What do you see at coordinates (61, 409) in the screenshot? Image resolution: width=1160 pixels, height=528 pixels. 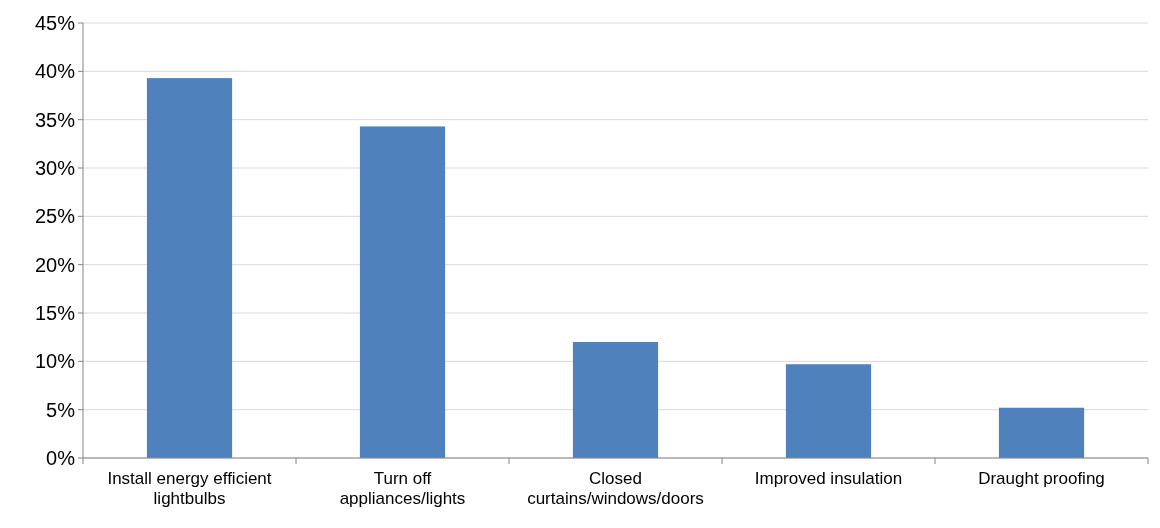 I see `y-tick-label: 5%` at bounding box center [61, 409].